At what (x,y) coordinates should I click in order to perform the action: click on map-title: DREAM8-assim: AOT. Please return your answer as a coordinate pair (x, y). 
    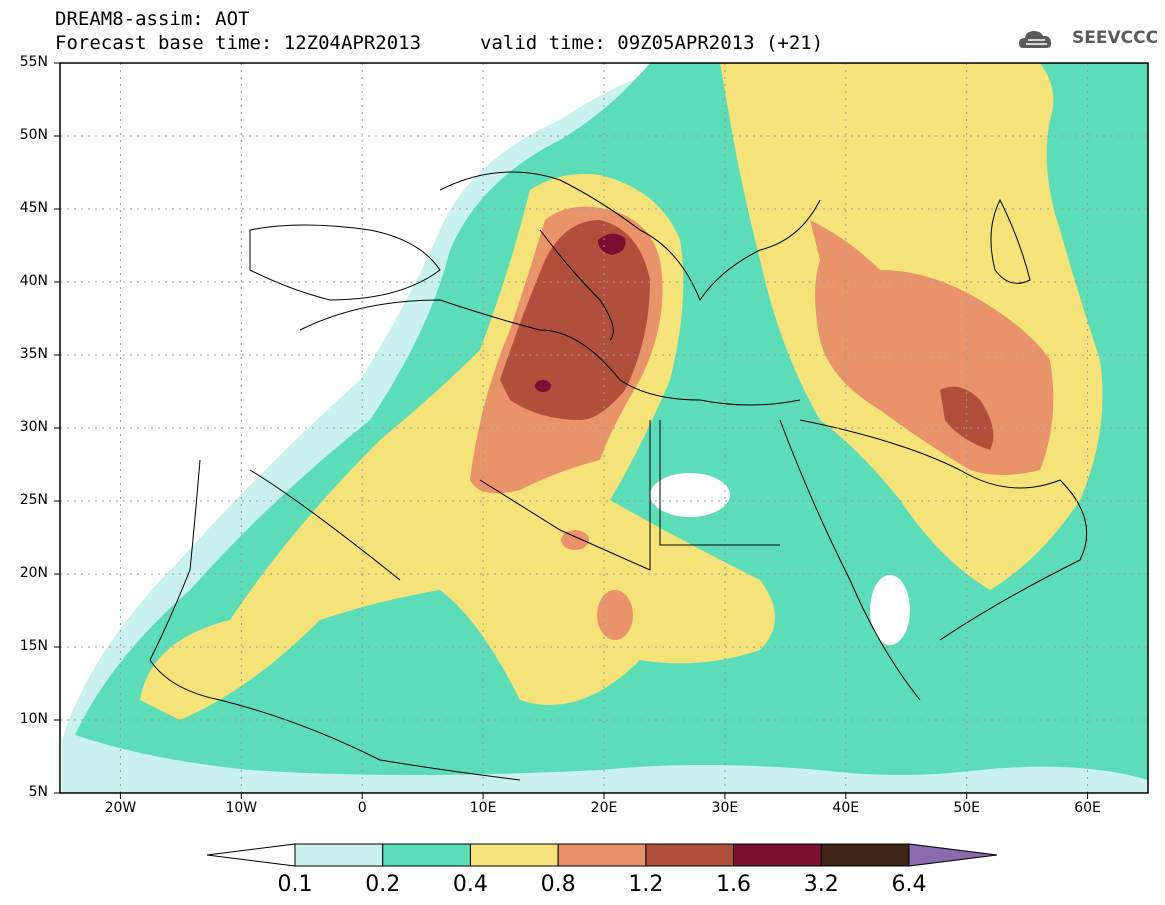
    Looking at the image, I should click on (152, 19).